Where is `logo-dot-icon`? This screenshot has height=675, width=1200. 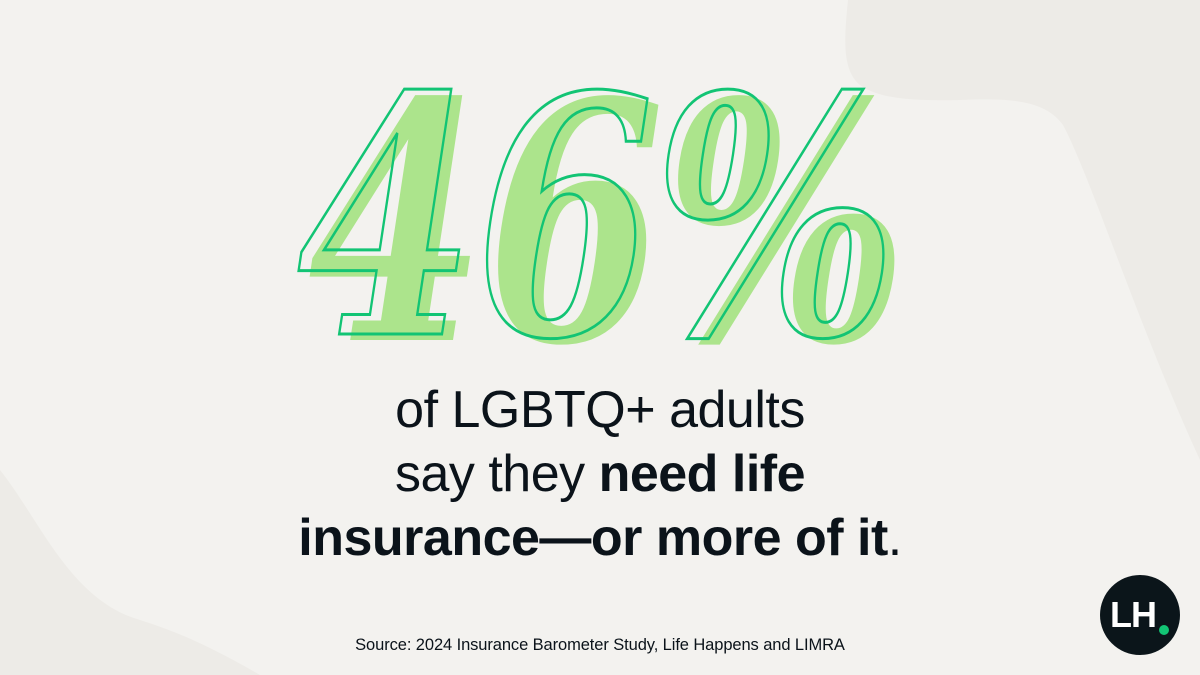 logo-dot-icon is located at coordinates (1164, 630).